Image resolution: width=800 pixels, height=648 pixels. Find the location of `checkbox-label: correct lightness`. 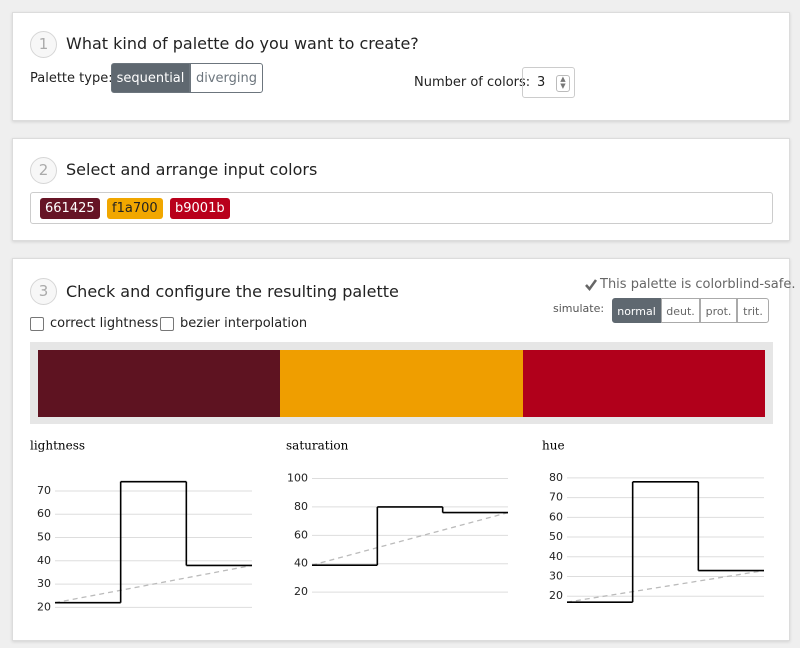

checkbox-label: correct lightness is located at coordinates (104, 323).